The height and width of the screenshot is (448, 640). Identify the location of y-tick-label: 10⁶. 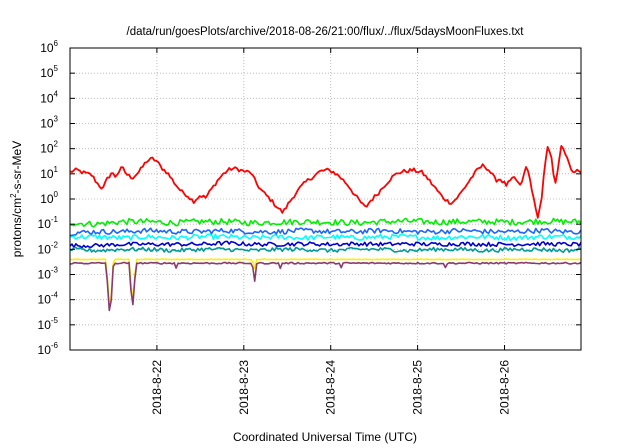
(49, 47).